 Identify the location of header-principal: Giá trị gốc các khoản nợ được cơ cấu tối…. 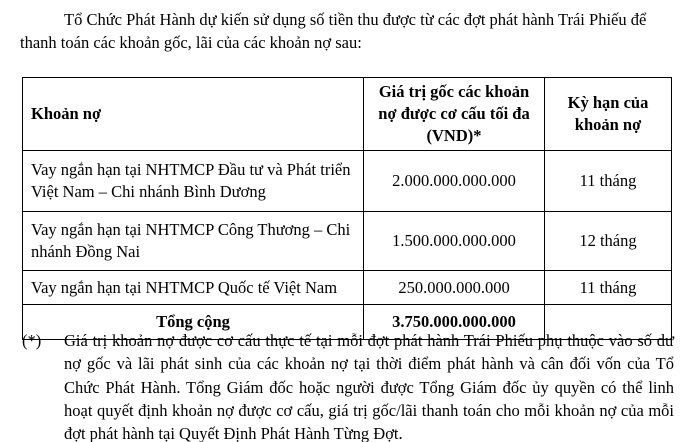
(454, 114).